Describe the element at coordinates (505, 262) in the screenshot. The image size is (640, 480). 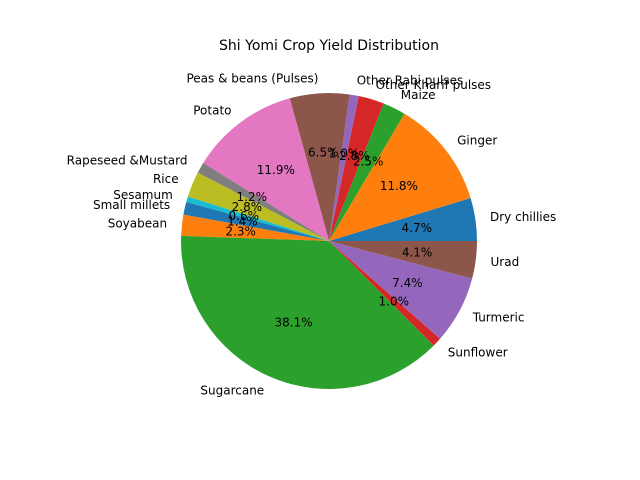
I see `slice-label: Urad` at that location.